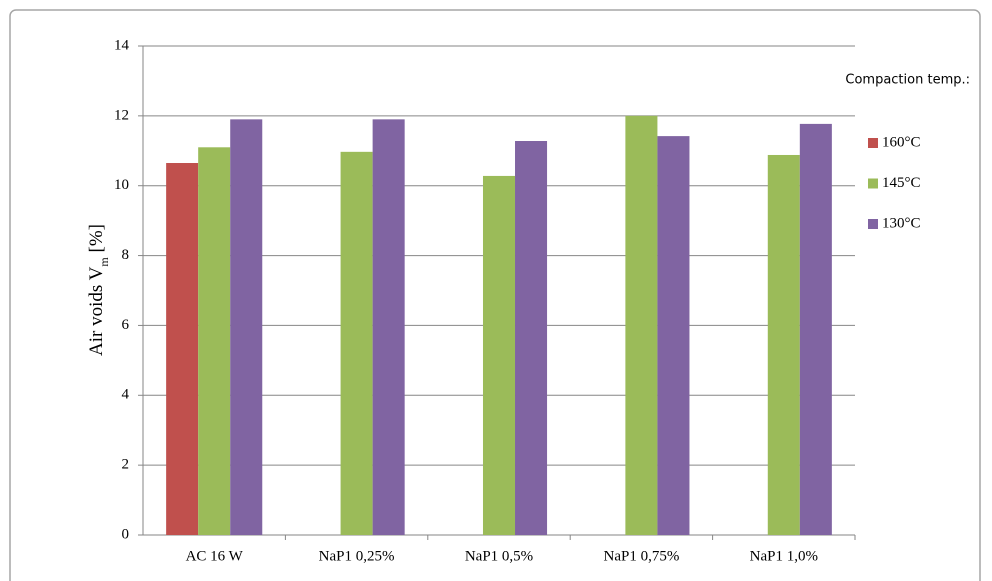  What do you see at coordinates (96, 311) in the screenshot?
I see `y-axis-label-part: Air voids V` at bounding box center [96, 311].